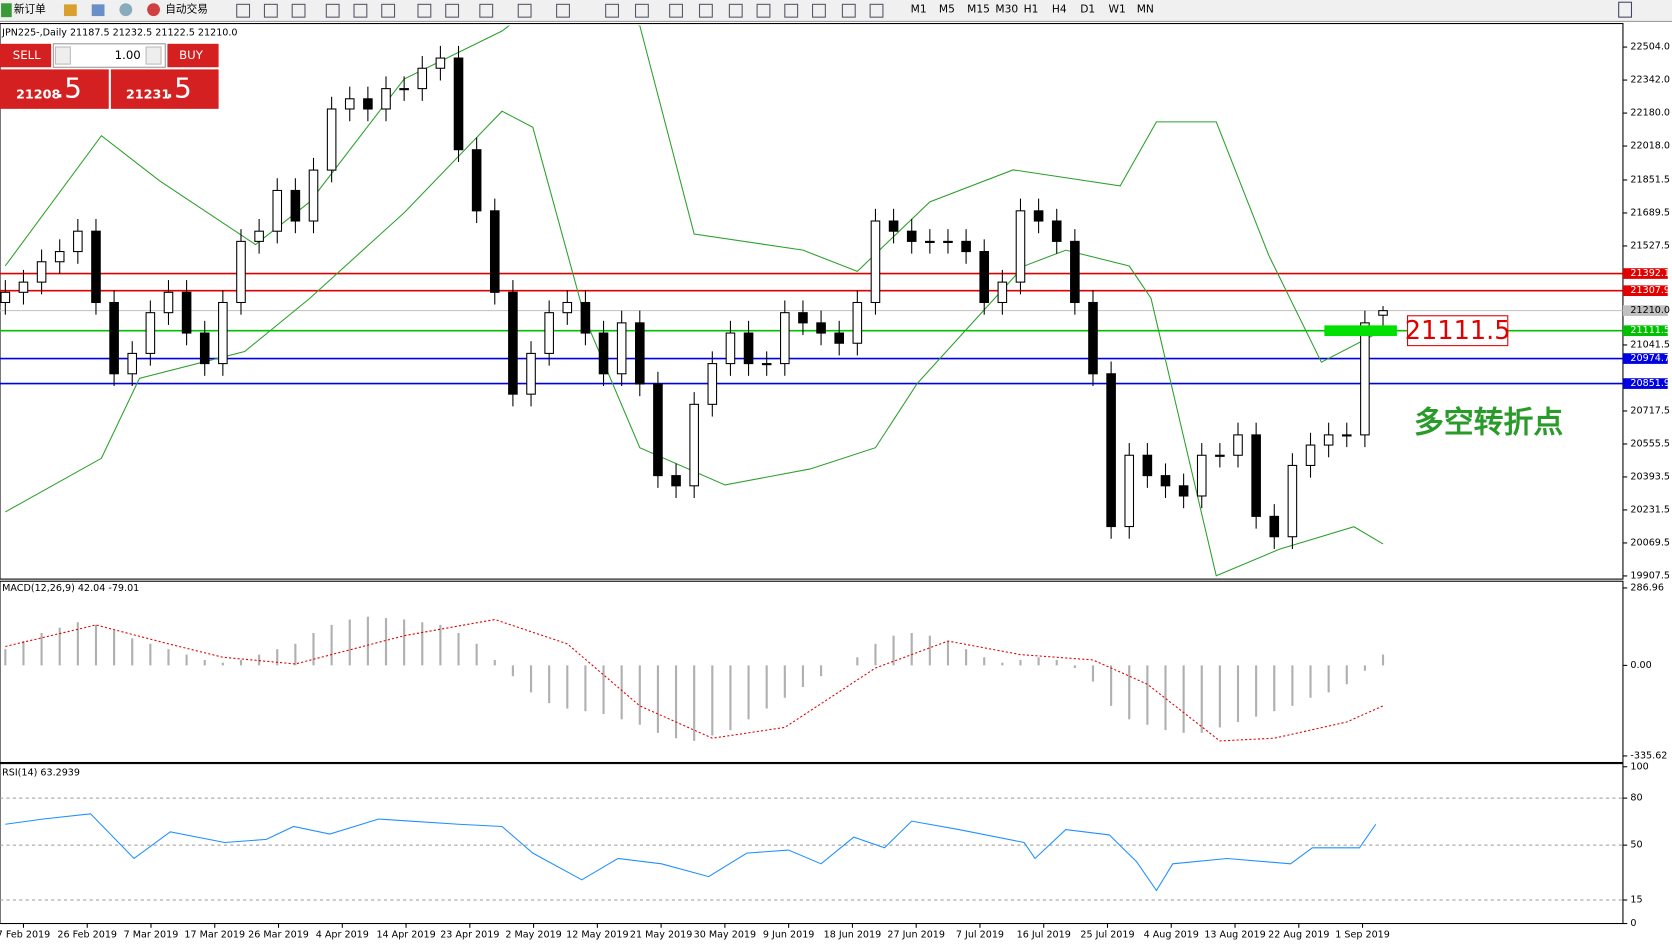 This screenshot has height=946, width=1672. Describe the element at coordinates (54, 89) in the screenshot. I see `sell-price` at that location.